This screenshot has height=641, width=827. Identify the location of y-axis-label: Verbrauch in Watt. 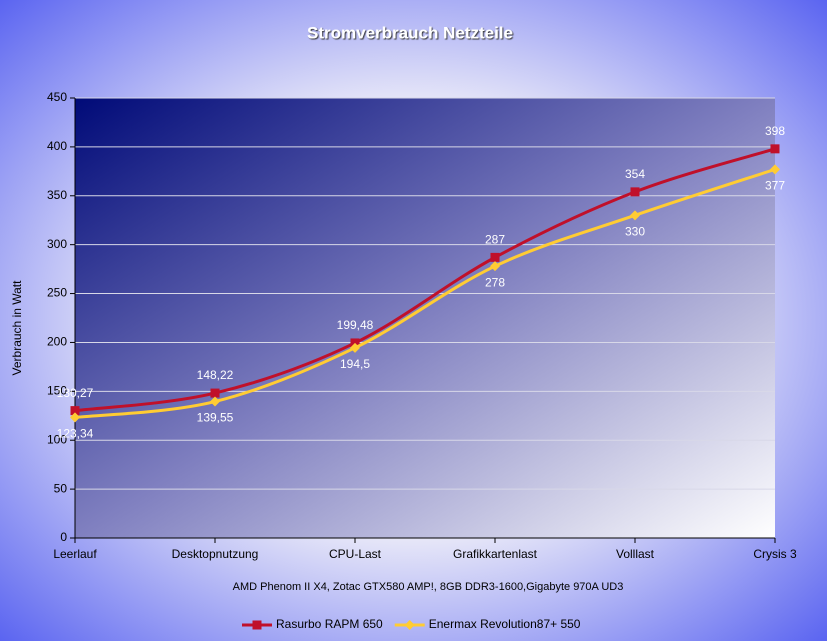
(17, 328).